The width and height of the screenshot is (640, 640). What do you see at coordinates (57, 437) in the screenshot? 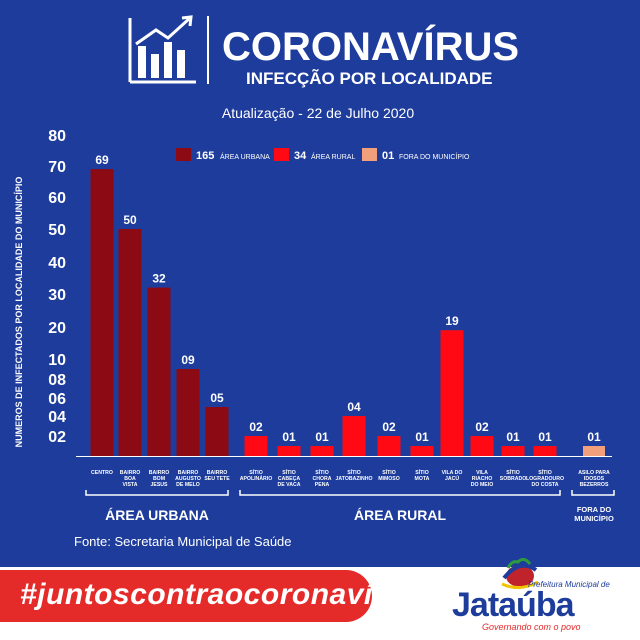
I see `y-tick-label: 02` at bounding box center [57, 437].